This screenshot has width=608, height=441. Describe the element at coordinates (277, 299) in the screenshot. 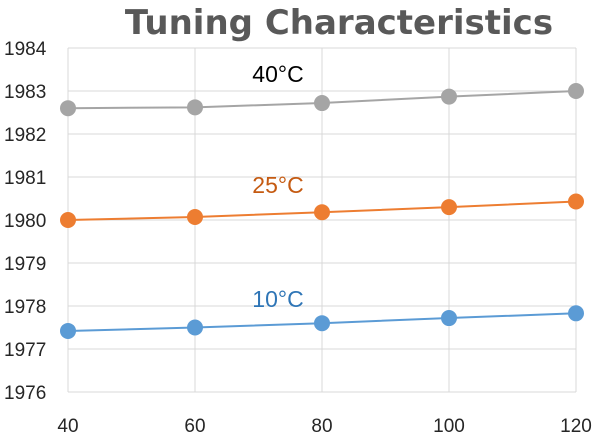

I see `series-label: 10°C` at that location.